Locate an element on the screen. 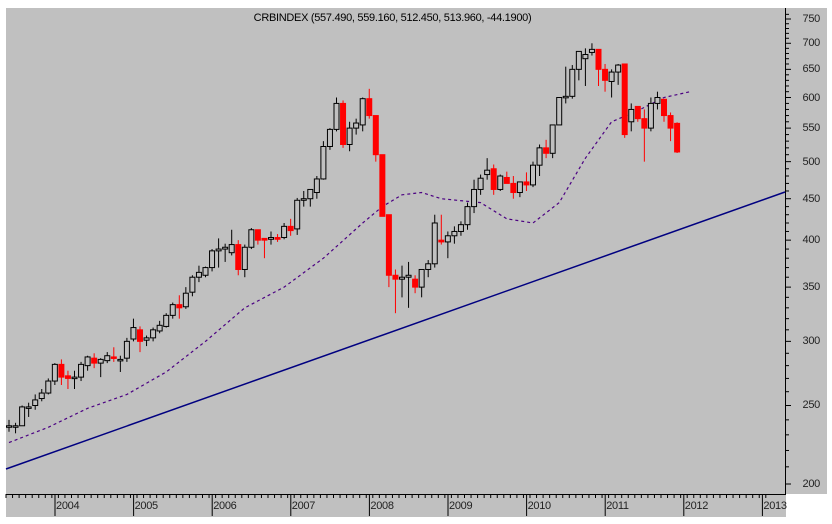 The width and height of the screenshot is (832, 524). y-tick-label: 200 is located at coordinates (811, 484).